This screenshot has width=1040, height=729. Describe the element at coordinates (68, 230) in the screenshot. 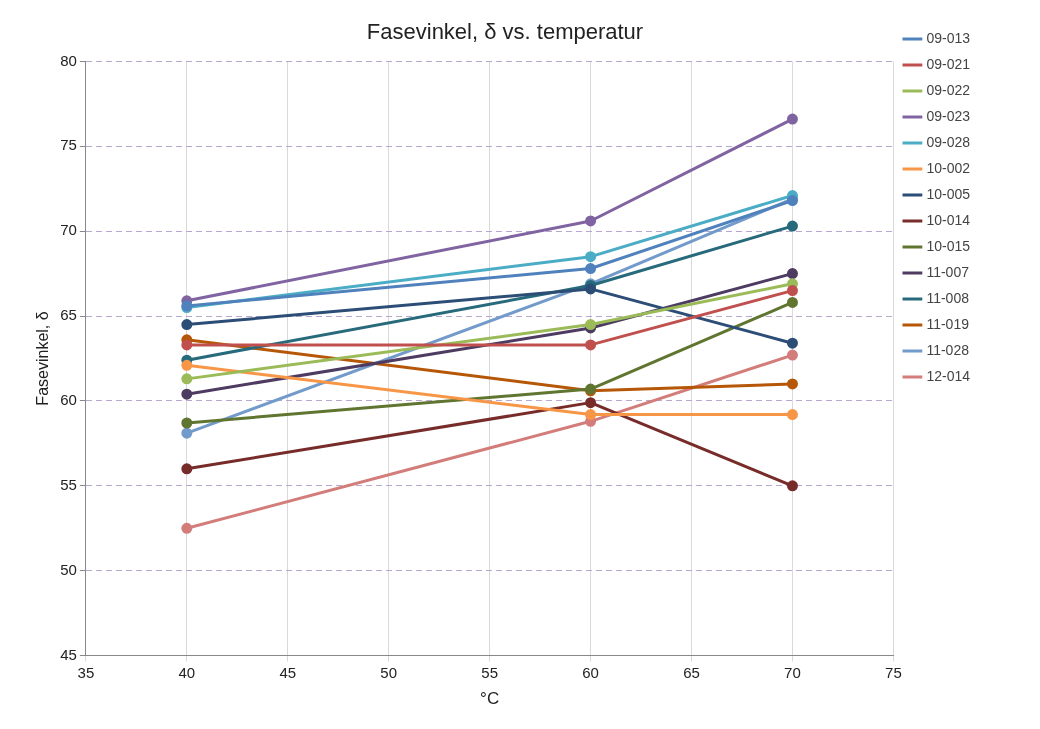

I see `y-tick-label: 70` at that location.